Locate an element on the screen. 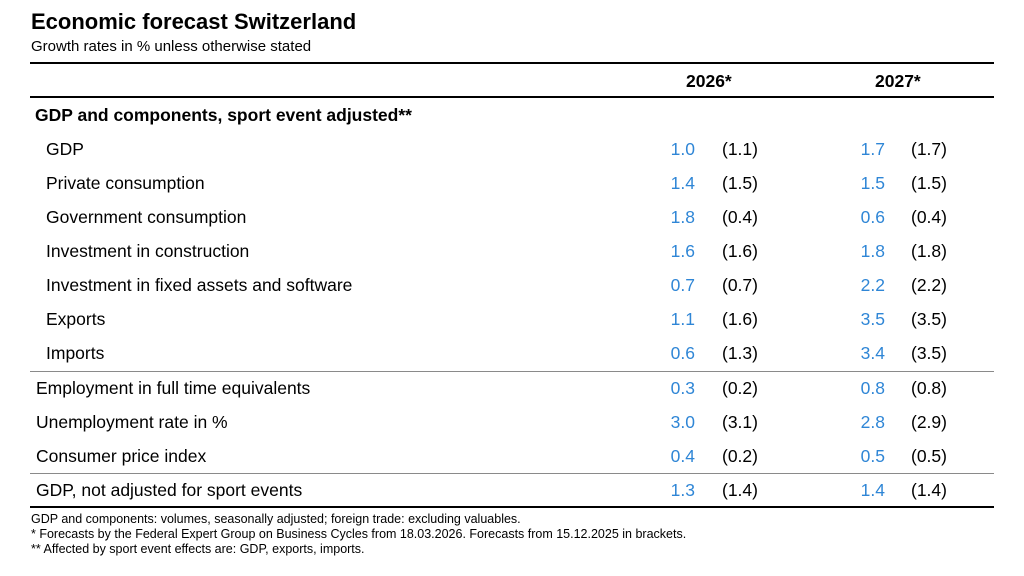 The image size is (1024, 576). row-label: Investment in construction is located at coordinates (148, 251).